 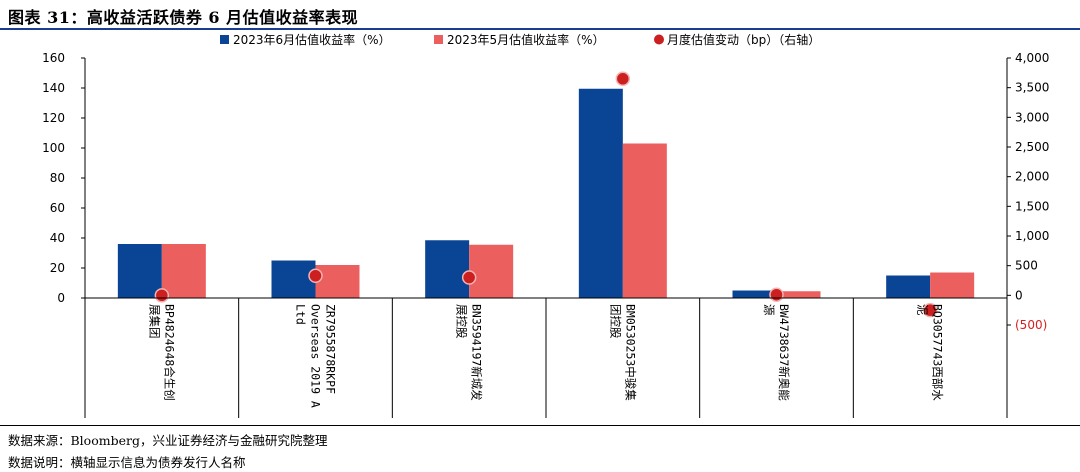 What do you see at coordinates (316, 356) in the screenshot?
I see `category-label: Overseas 2019 A` at bounding box center [316, 356].